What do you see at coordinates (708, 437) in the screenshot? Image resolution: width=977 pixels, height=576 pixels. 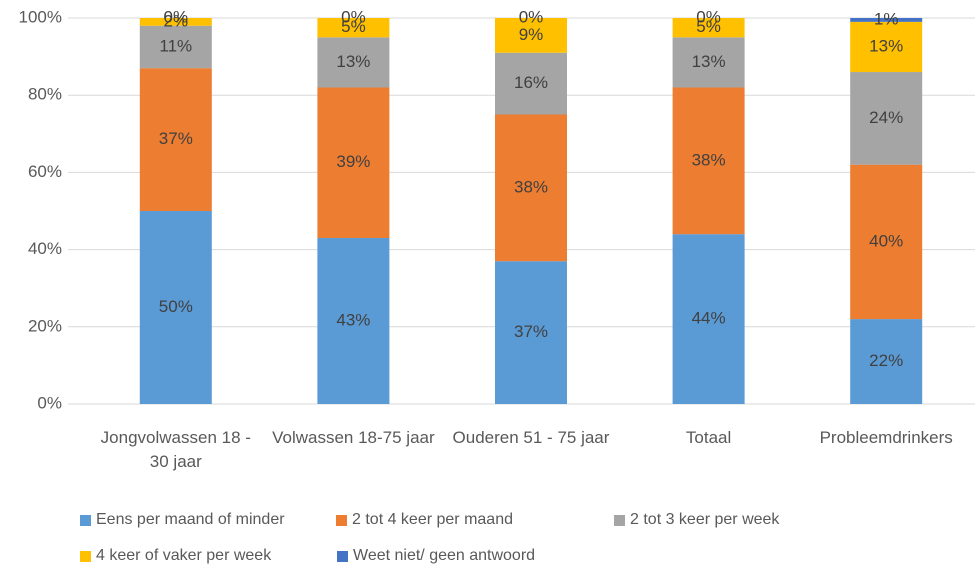 I see `x-tick-label: Totaal` at bounding box center [708, 437].